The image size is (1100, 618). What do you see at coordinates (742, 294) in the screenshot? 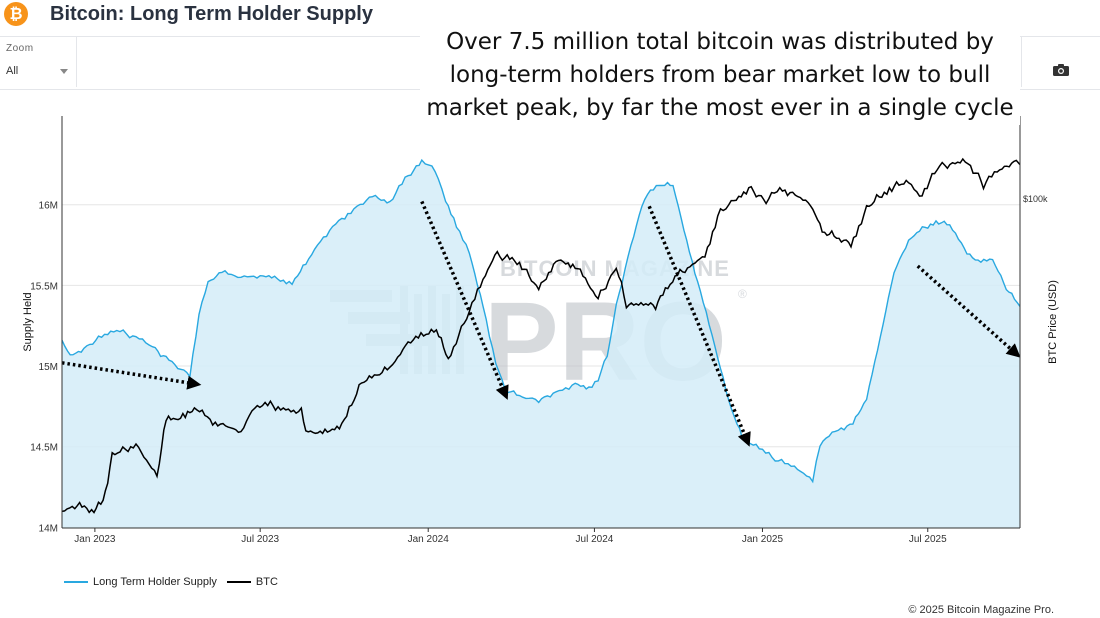
I see `watermark-registered-mark: ®` at bounding box center [742, 294].